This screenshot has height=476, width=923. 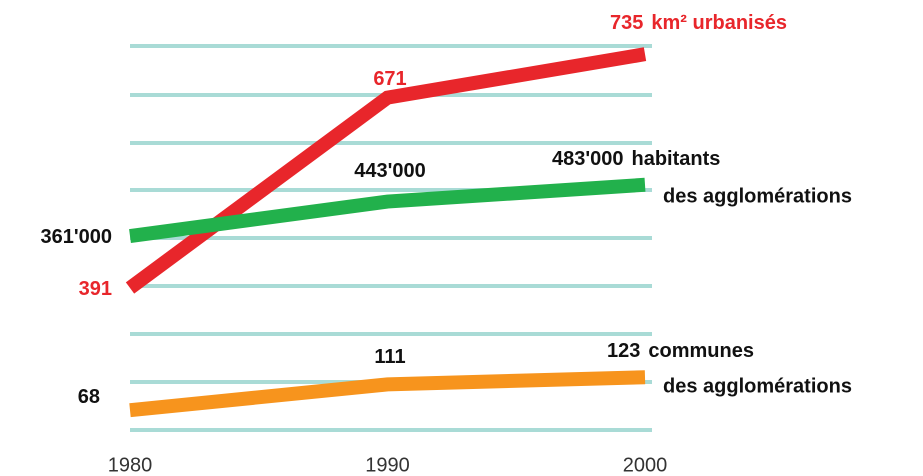 I want to click on data-label-value: 391, so click(x=95, y=289).